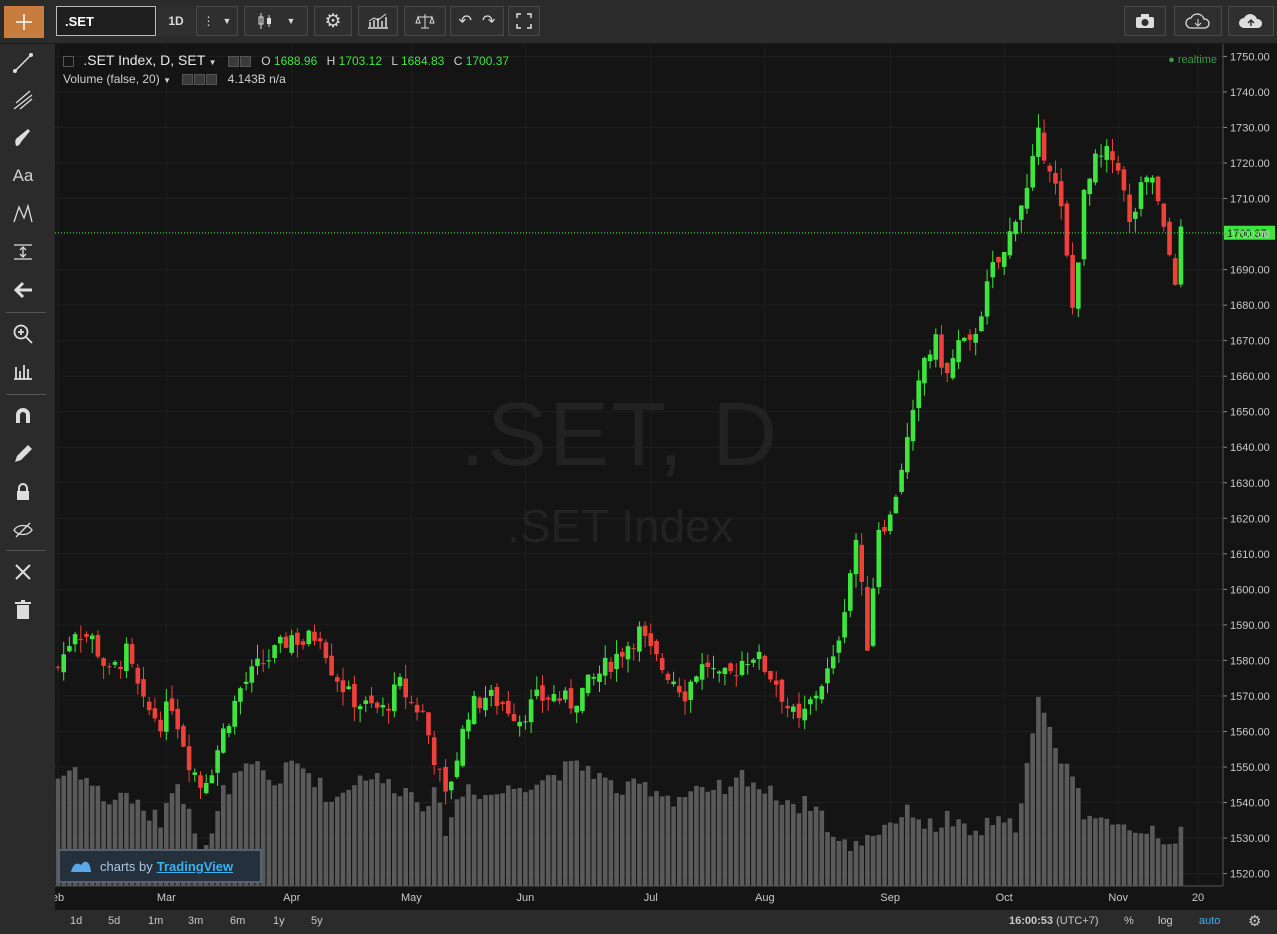 The image size is (1277, 934). I want to click on magnet-tool, so click(23, 416).